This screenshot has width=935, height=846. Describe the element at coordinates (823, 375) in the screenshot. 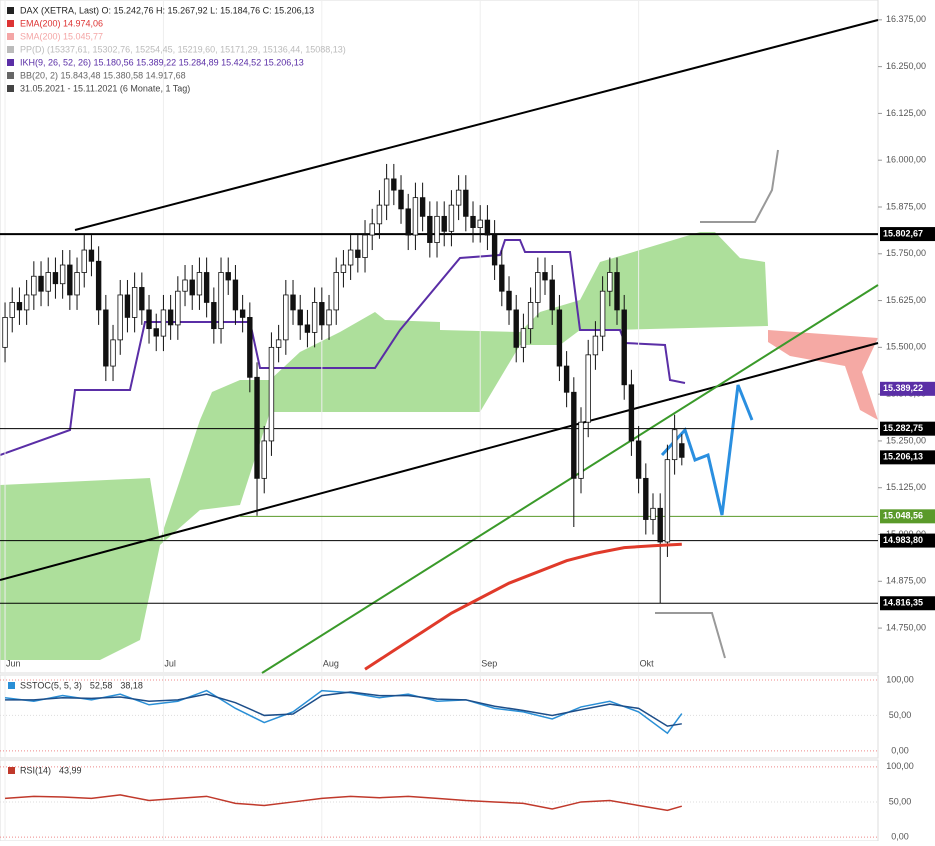

I see `cloud-red` at that location.